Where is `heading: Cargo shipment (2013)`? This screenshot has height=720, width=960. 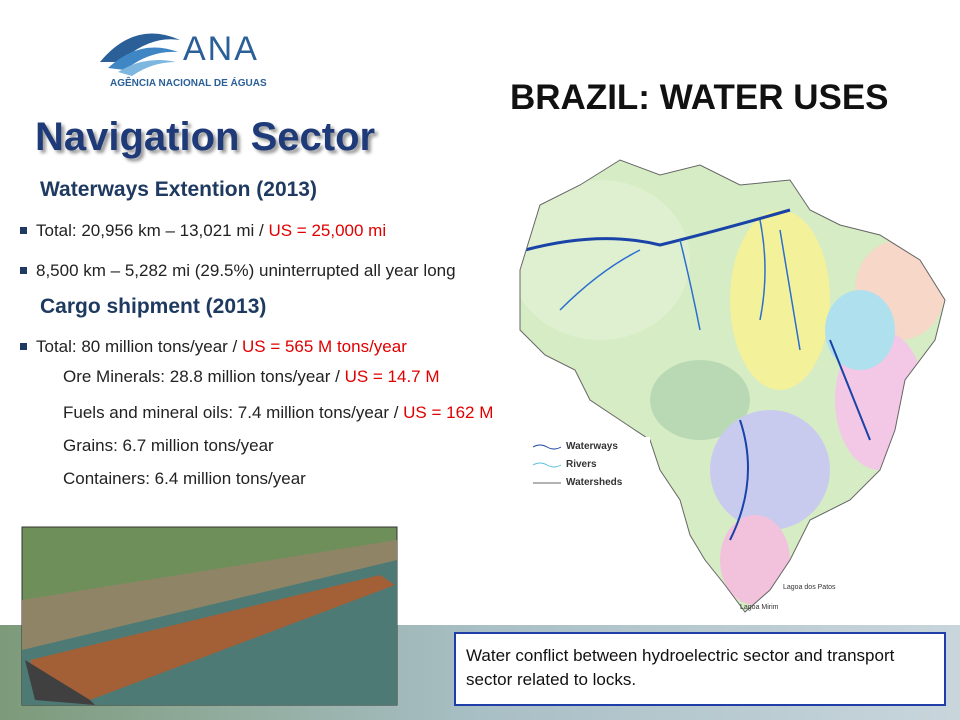 heading: Cargo shipment (2013) is located at coordinates (153, 306).